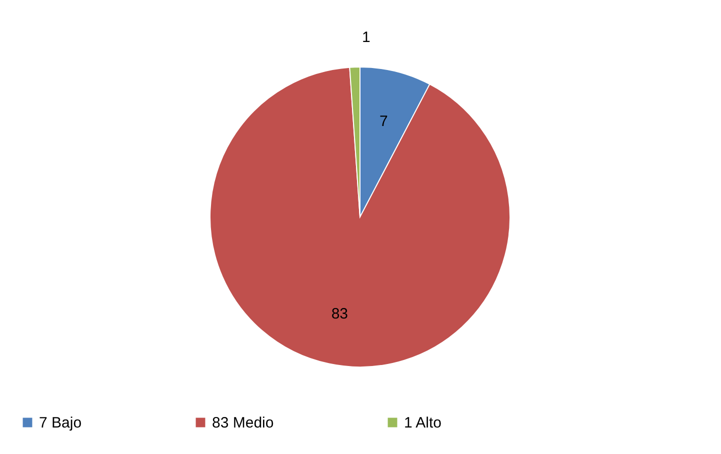  Describe the element at coordinates (60, 423) in the screenshot. I see `legend-label: 7 Bajo` at that location.